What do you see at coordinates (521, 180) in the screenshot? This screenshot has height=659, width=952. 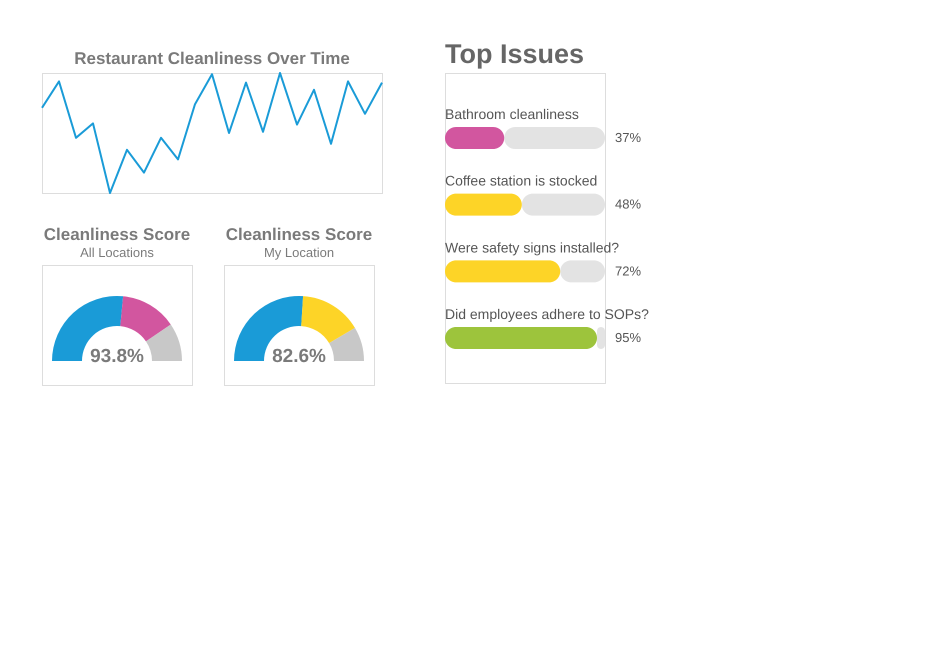 I see `category-label: Coffee station is stocked` at bounding box center [521, 180].